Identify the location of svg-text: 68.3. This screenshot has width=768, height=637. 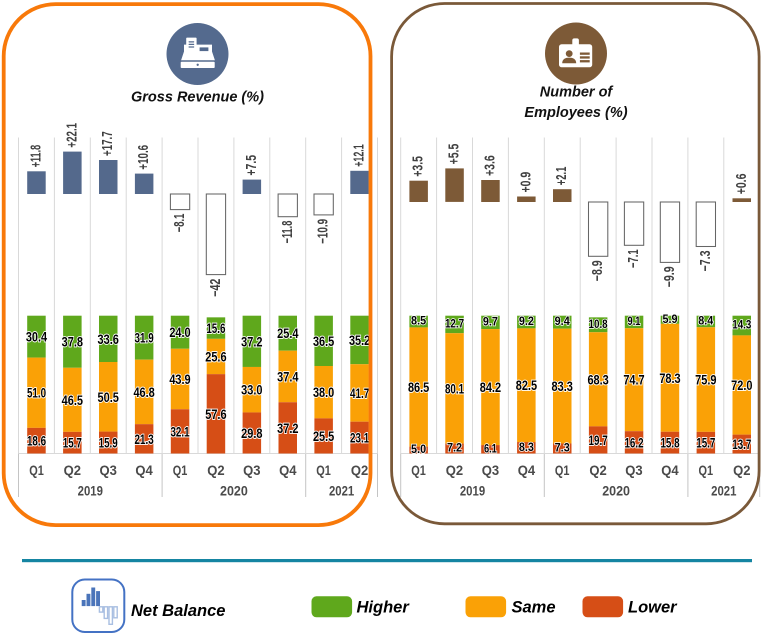
(597, 379).